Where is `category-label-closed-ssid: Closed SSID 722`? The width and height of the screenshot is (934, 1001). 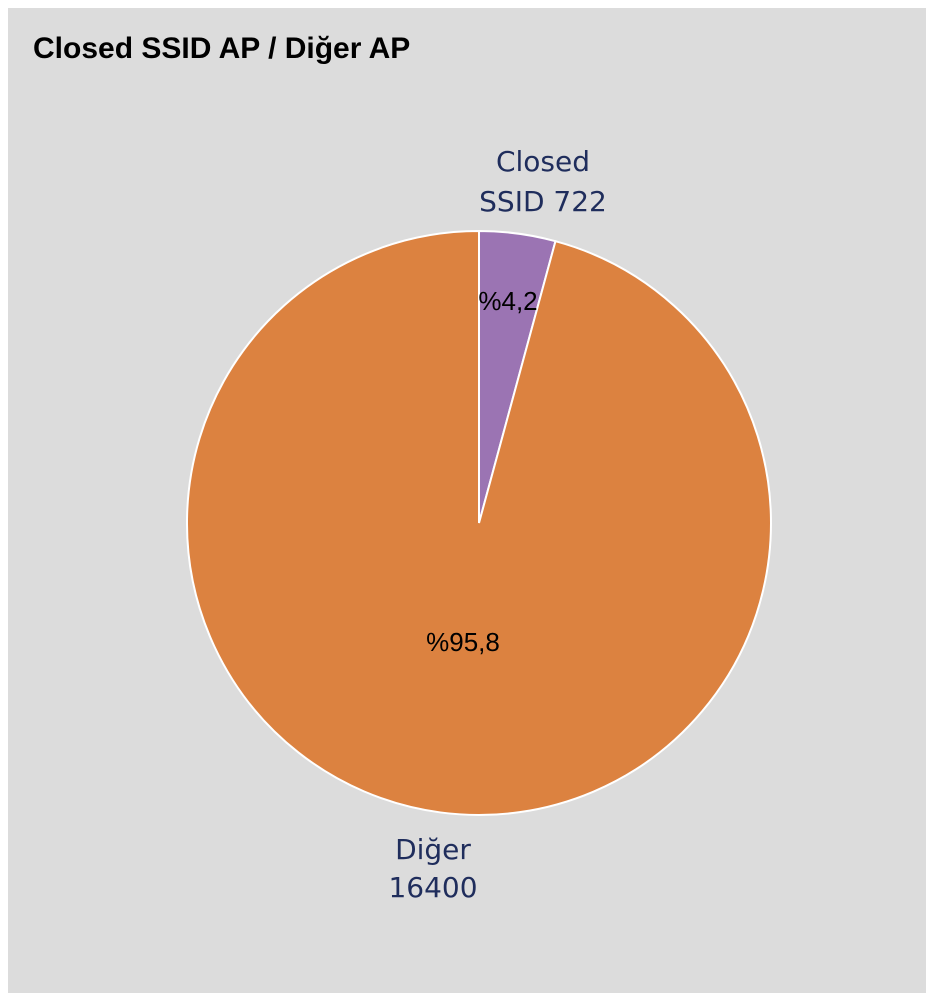
category-label-closed-ssid: Closed SSID 722 is located at coordinates (543, 181).